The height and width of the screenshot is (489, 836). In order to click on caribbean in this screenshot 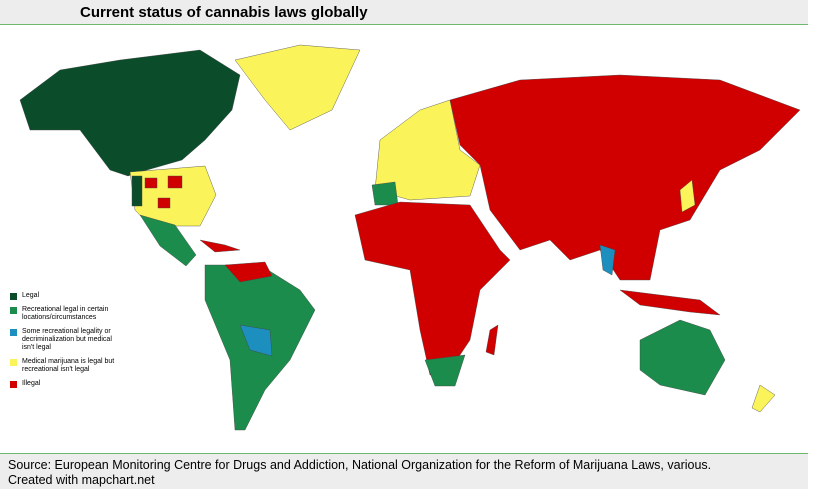, I will do `click(220, 246)`.